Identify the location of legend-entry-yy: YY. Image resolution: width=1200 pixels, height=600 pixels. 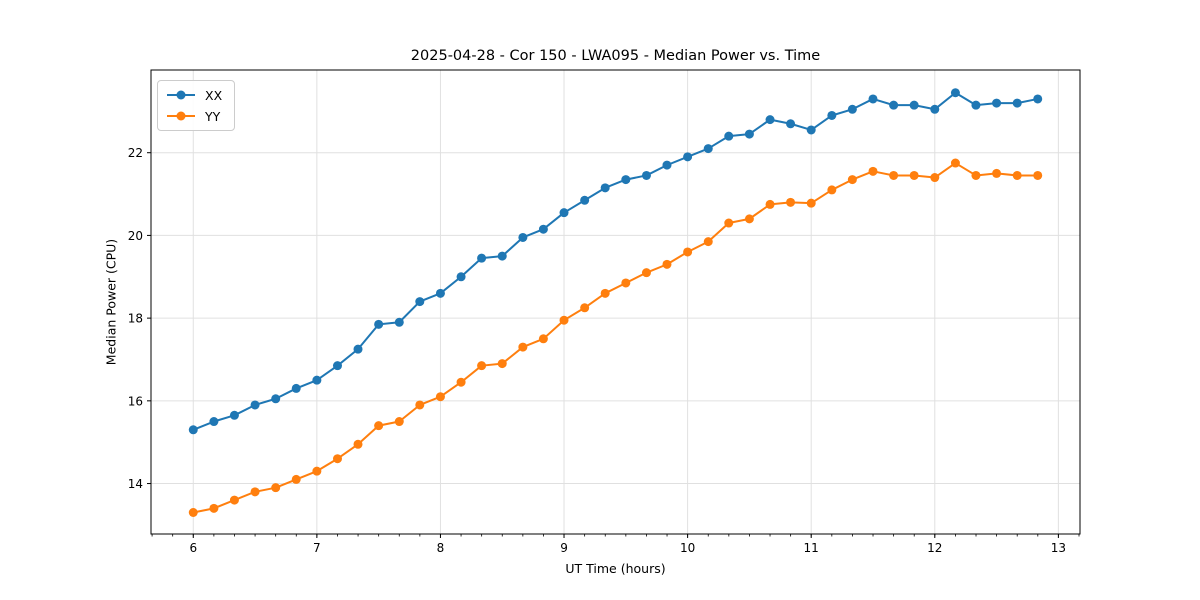
(194, 116).